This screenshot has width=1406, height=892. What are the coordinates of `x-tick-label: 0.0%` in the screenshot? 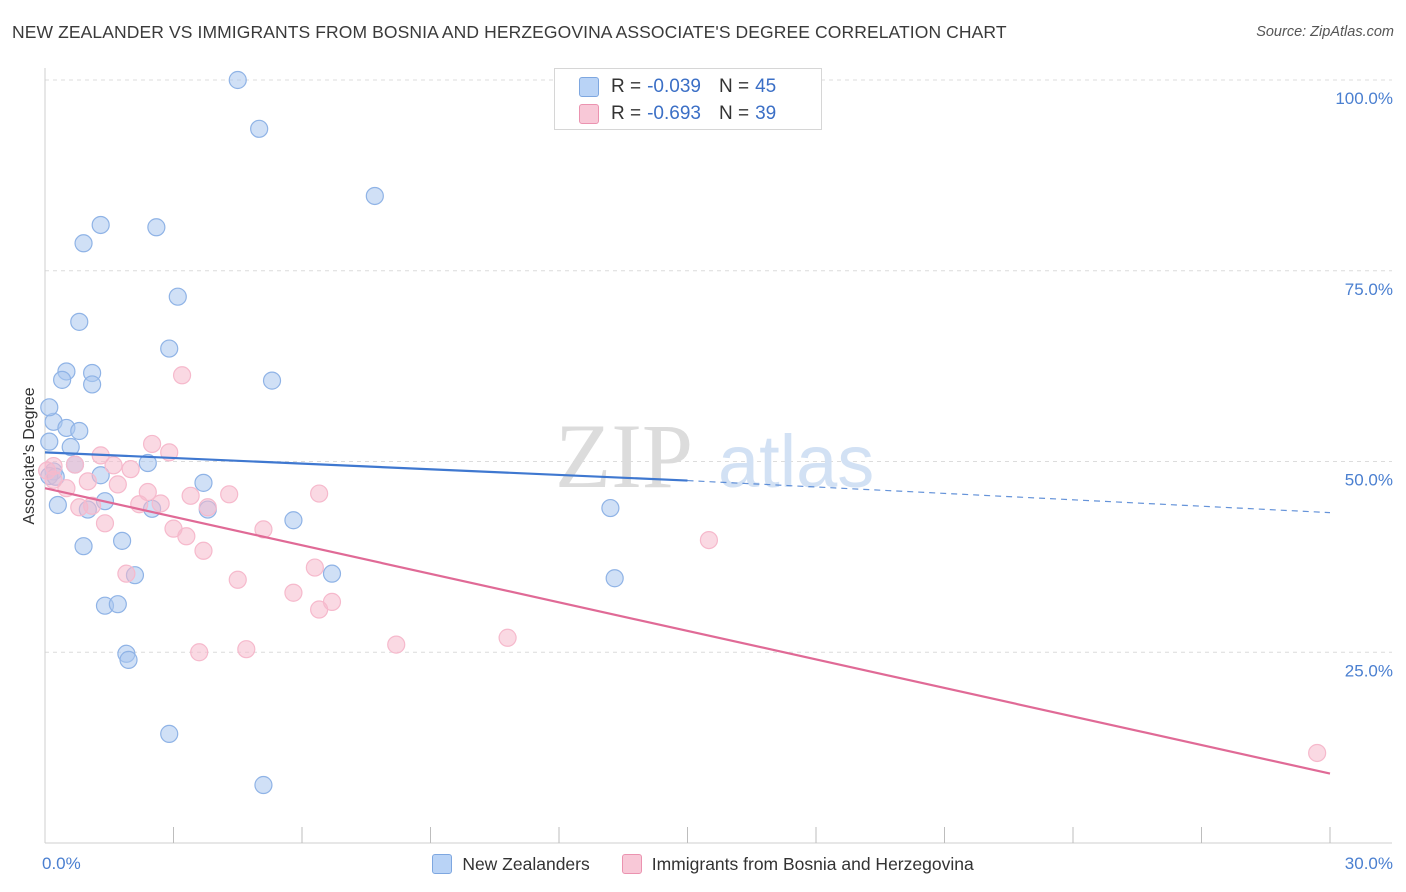 It's located at (61, 863).